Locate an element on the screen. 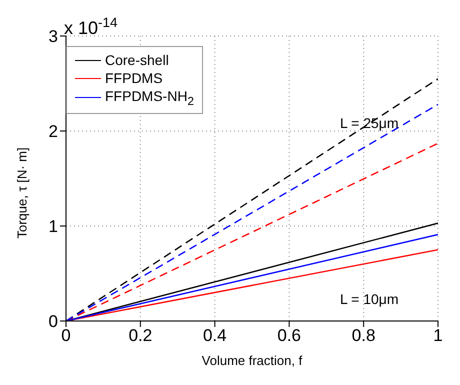 This screenshot has width=460, height=385. y-tick-label: 1 is located at coordinates (53, 226).